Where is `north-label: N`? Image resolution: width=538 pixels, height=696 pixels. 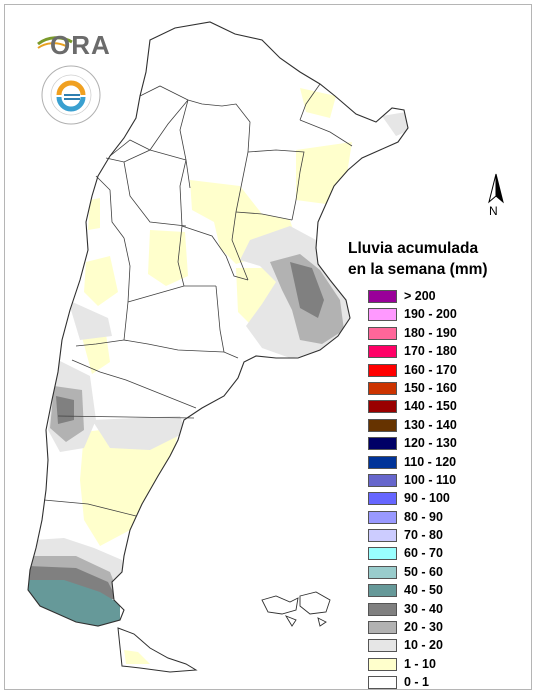 north-label: N is located at coordinates (493, 211).